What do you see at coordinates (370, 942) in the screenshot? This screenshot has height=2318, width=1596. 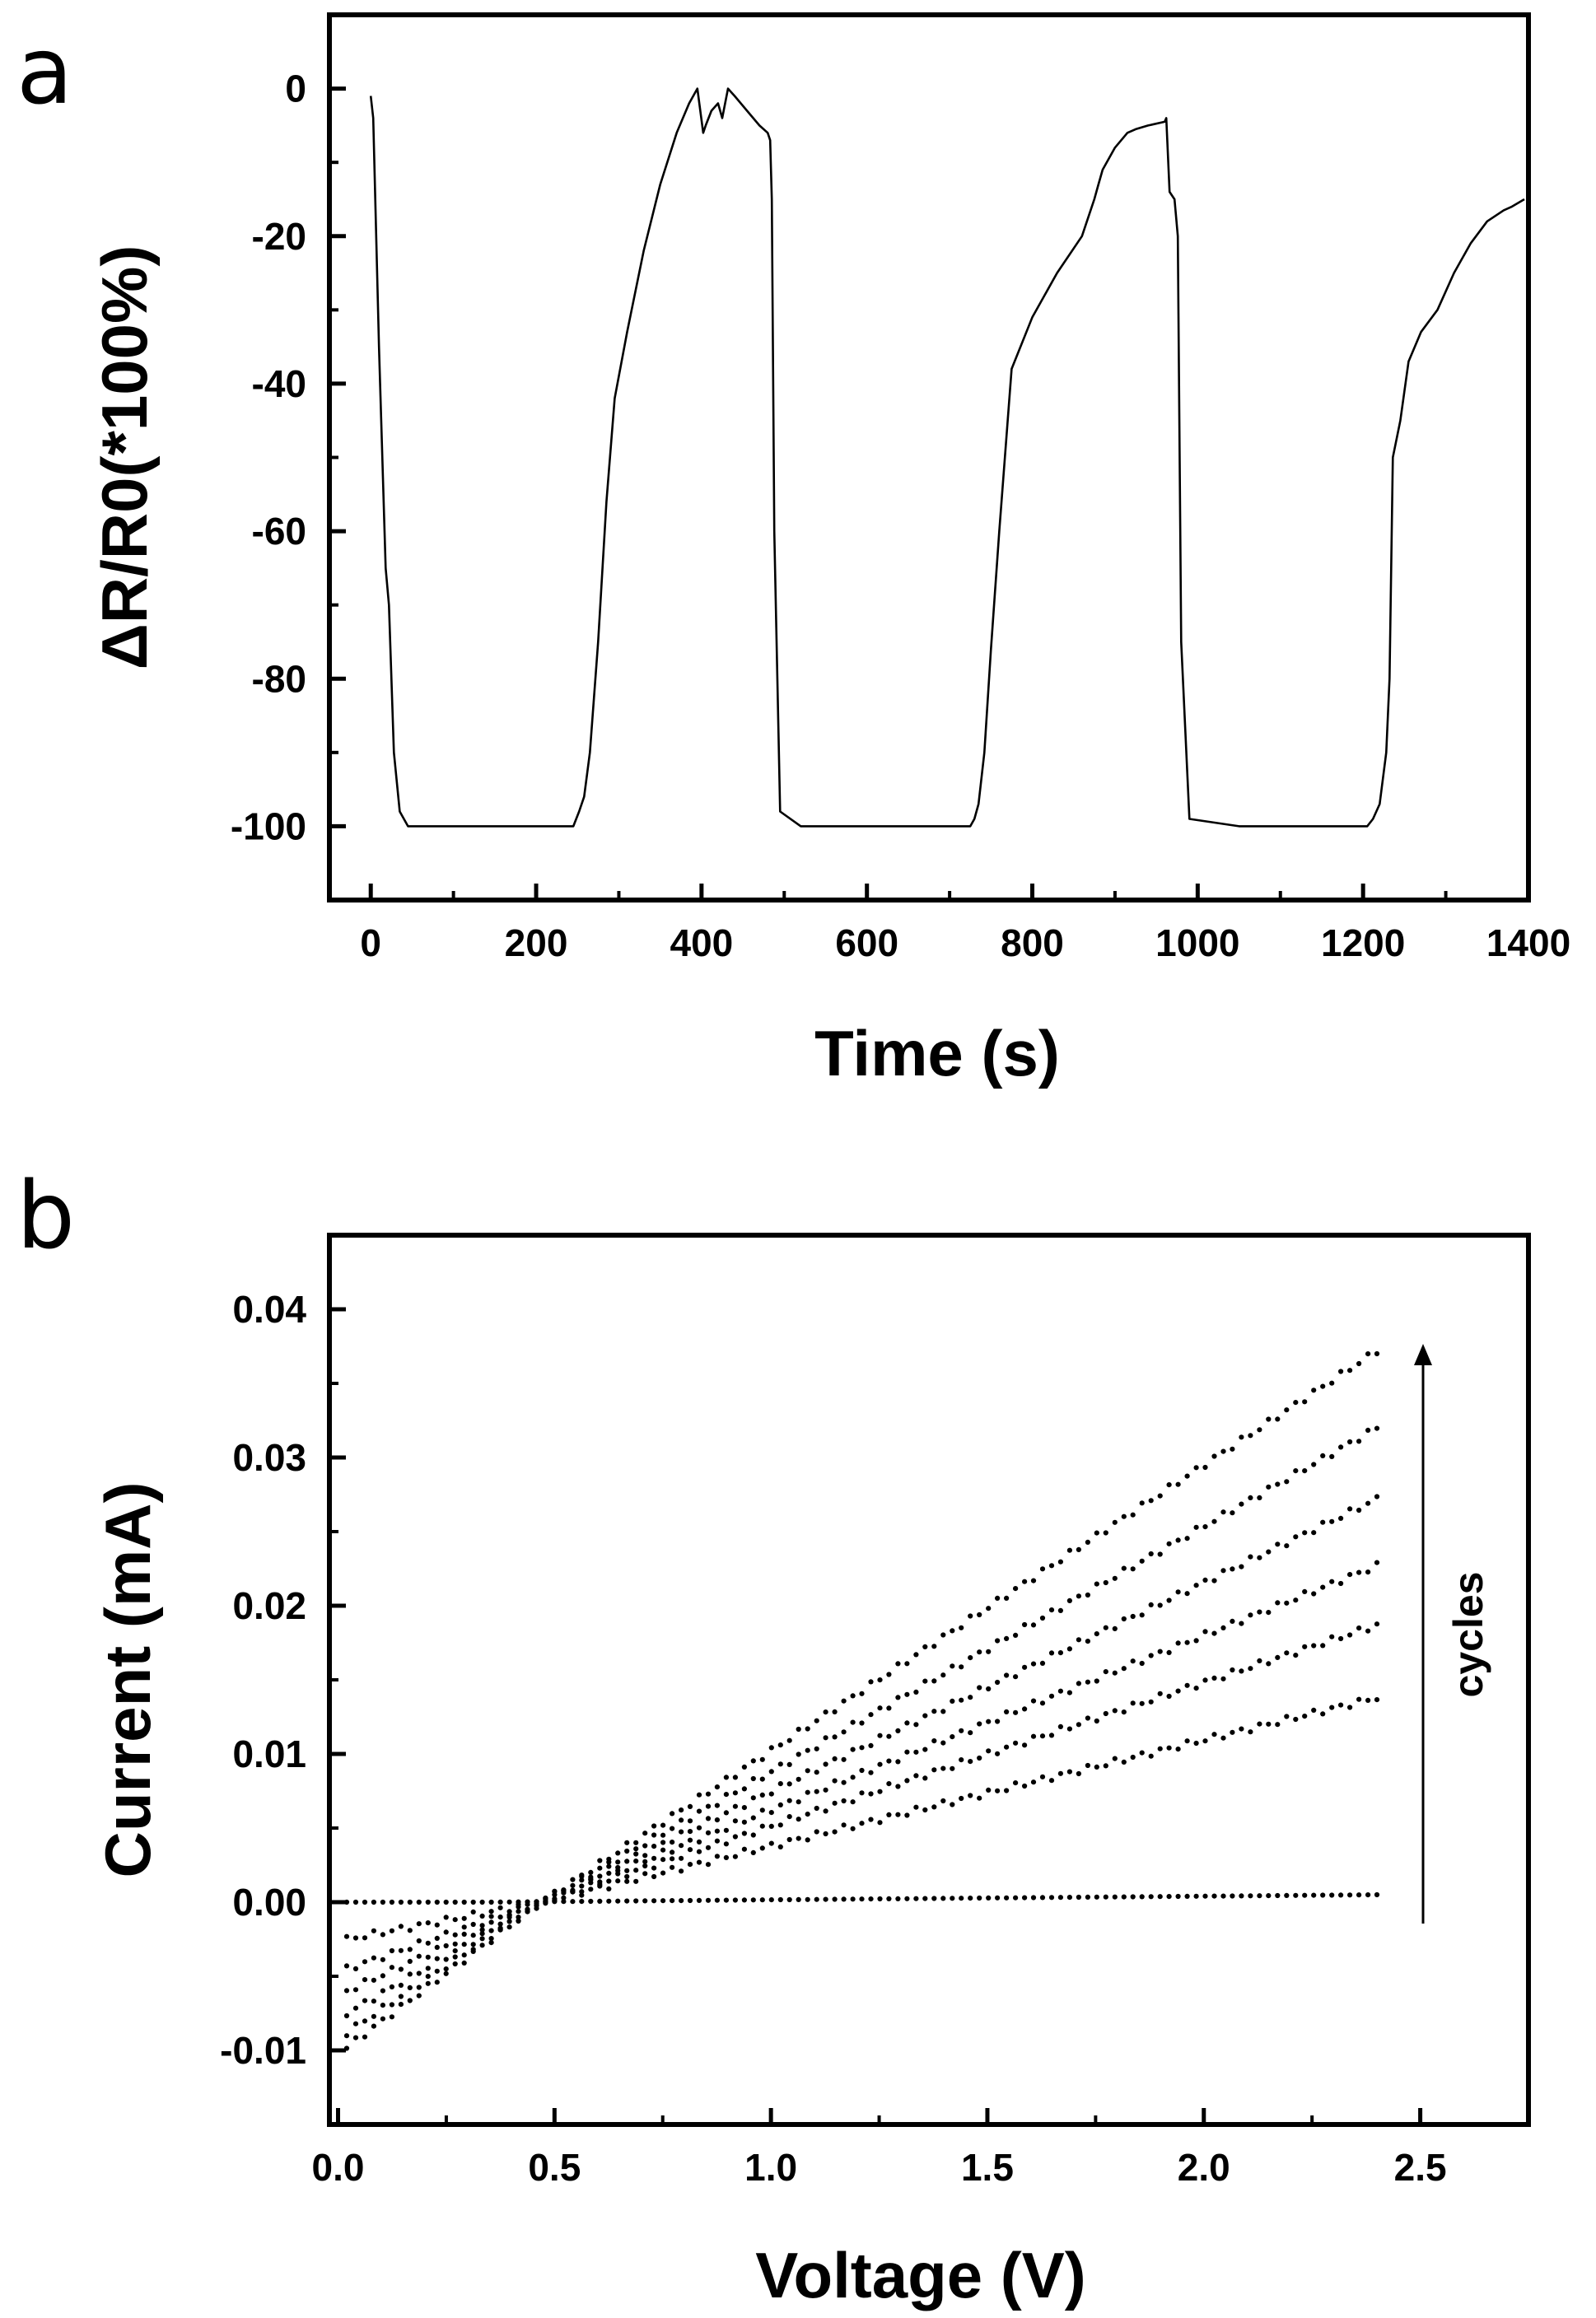 I see `a-x-tick-label: 0` at bounding box center [370, 942].